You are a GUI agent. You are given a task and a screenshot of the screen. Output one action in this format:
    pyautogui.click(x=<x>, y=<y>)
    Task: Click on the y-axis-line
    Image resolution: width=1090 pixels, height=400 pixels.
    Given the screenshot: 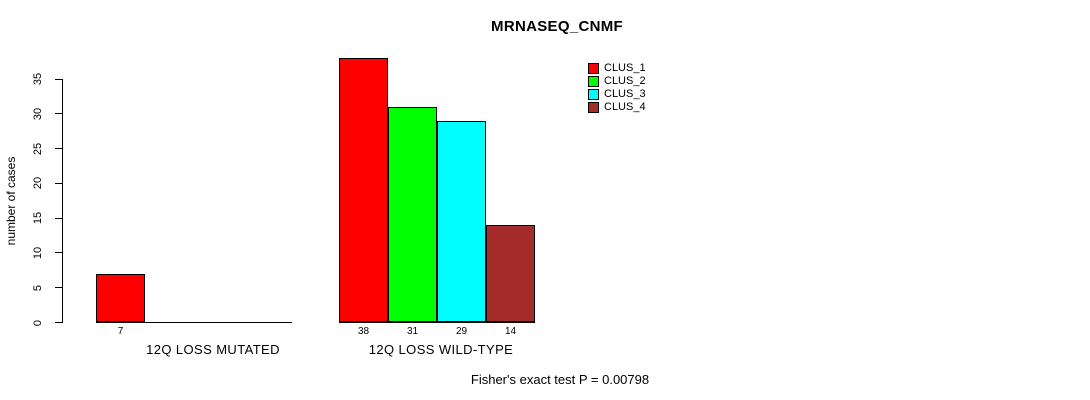 What is the action you would take?
    pyautogui.click(x=62, y=201)
    